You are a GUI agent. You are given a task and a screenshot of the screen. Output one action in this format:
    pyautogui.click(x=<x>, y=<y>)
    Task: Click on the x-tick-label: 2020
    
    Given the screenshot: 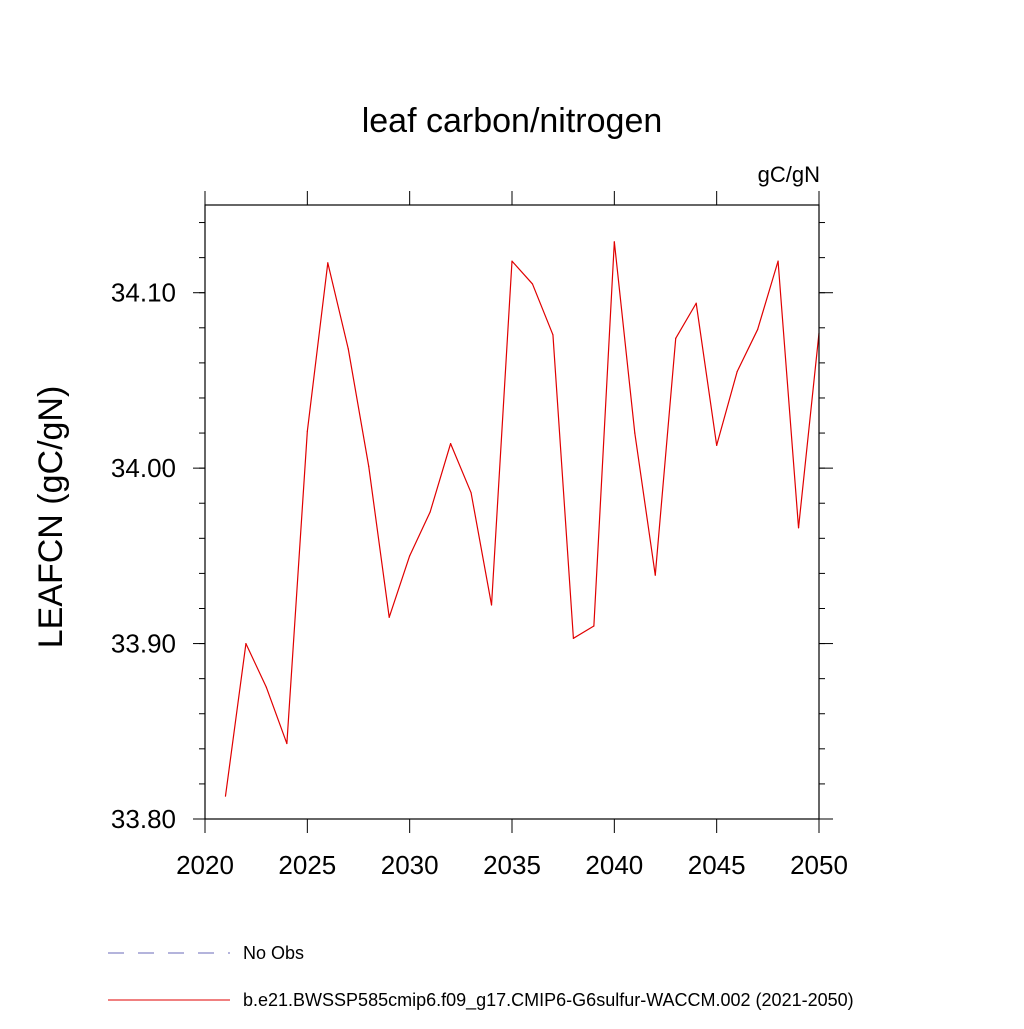 What is the action you would take?
    pyautogui.click(x=205, y=865)
    